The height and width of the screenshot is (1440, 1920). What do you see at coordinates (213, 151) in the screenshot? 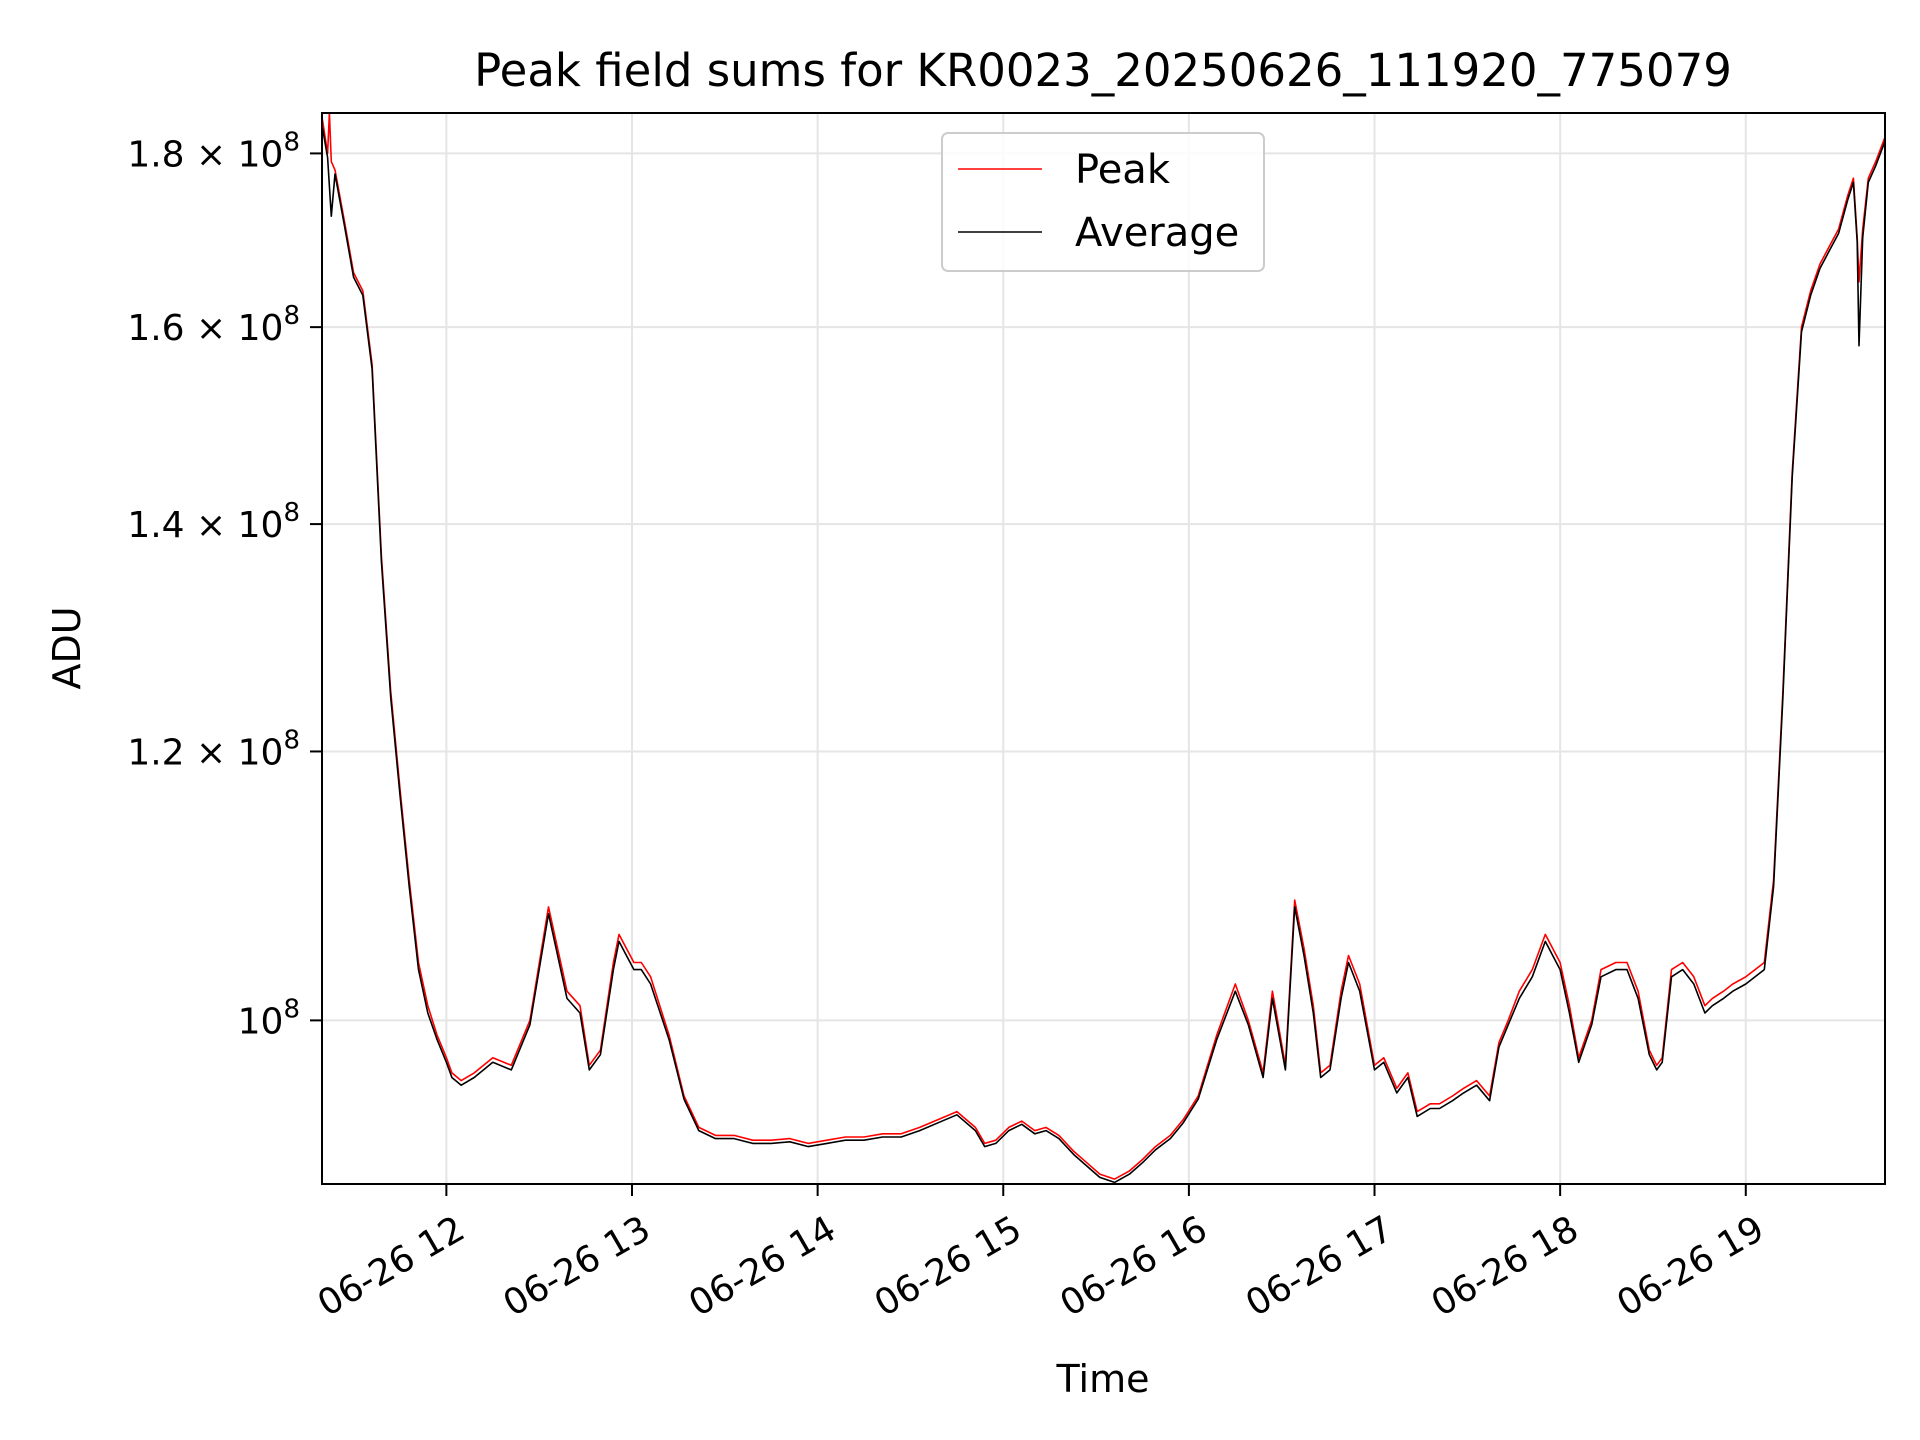
I see `y-tick-label: 1.8 × 108` at bounding box center [213, 151].